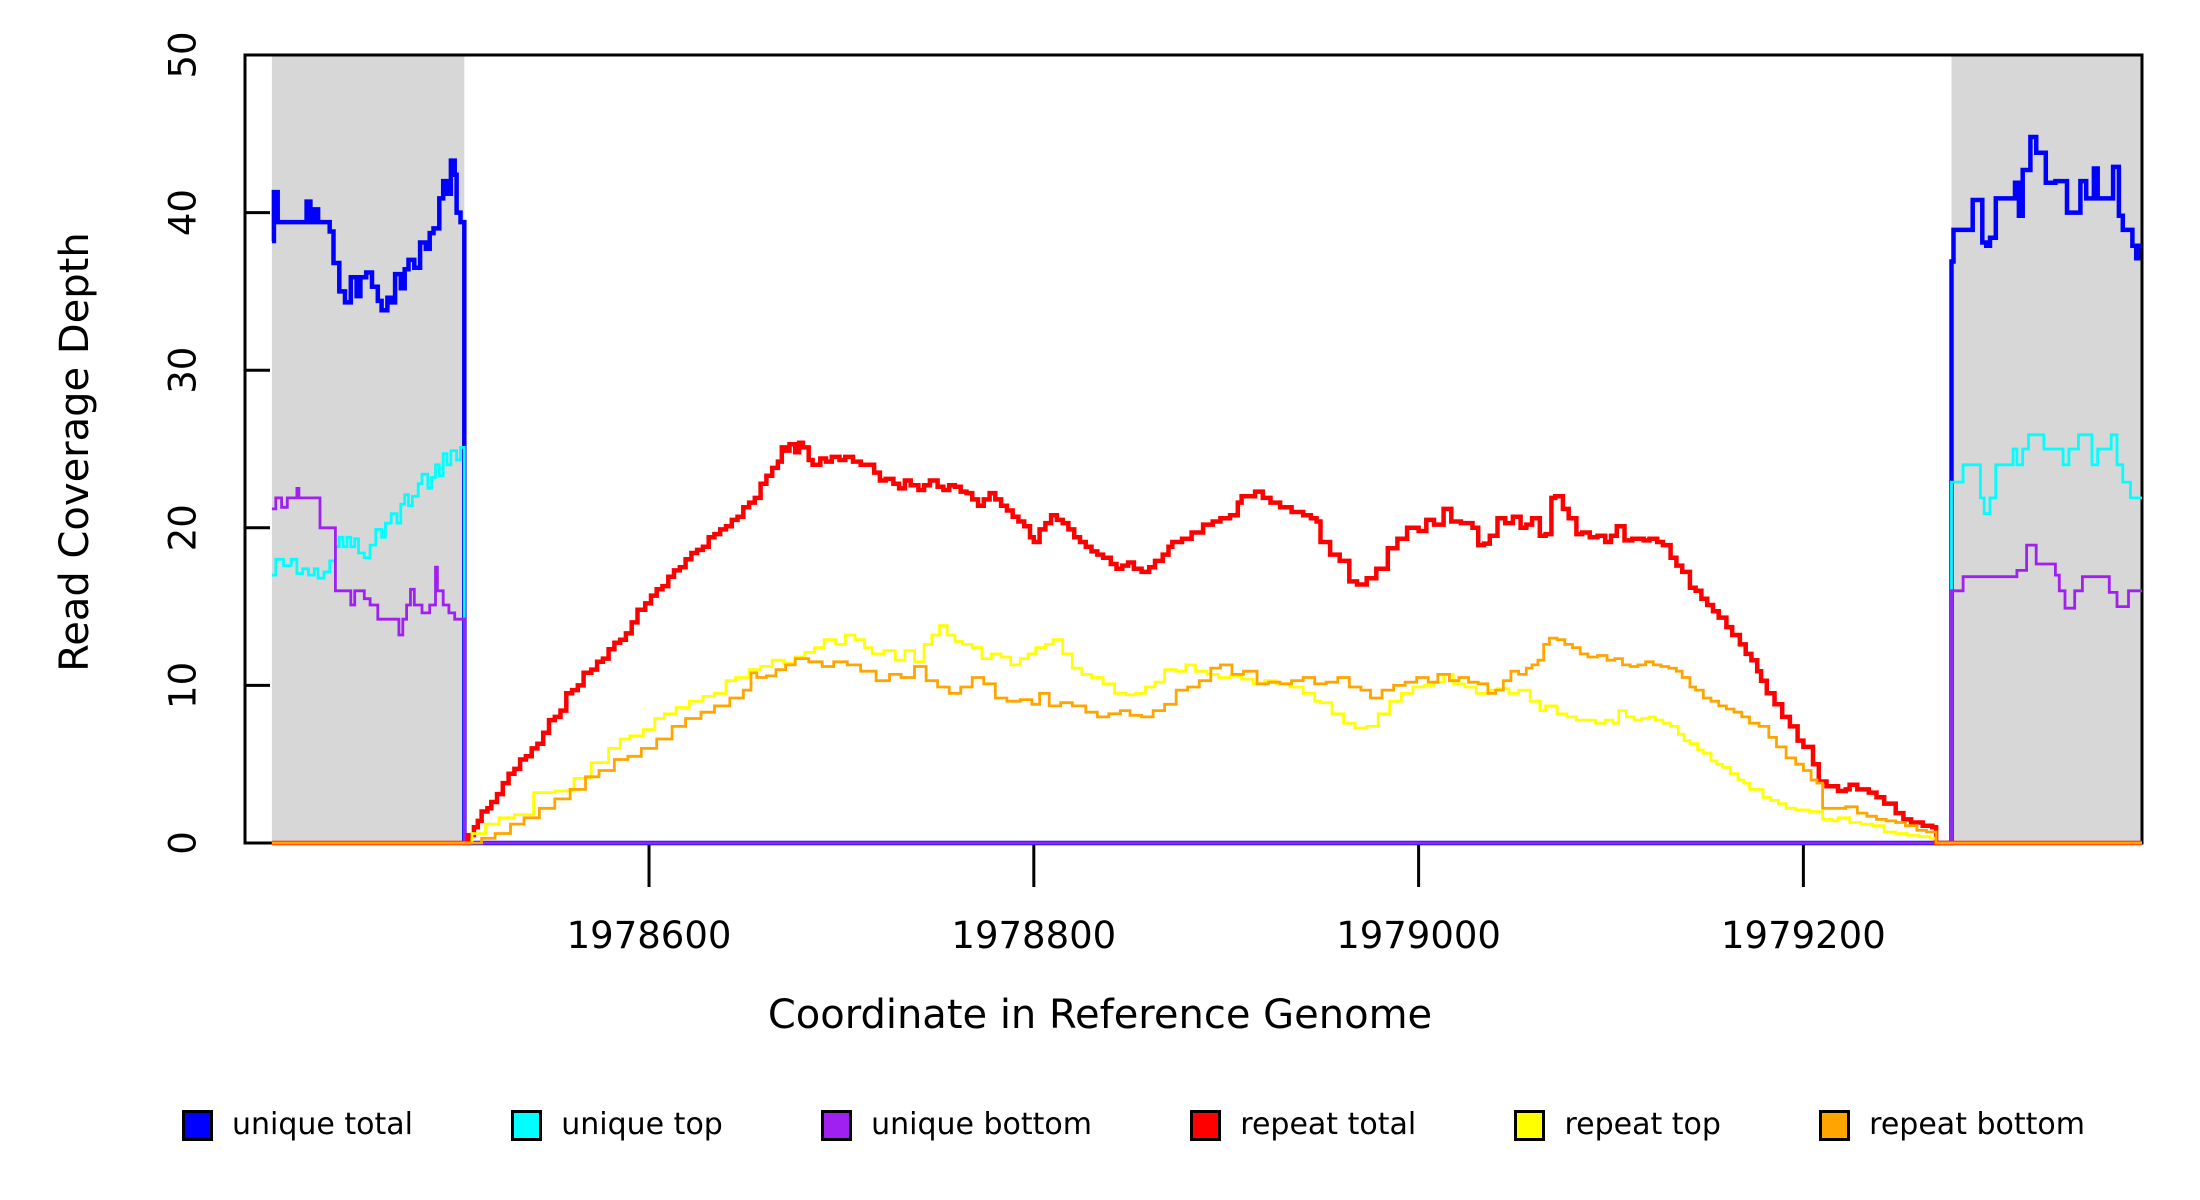  I want to click on legend-item-unique-bottom: unique bottom, so click(957, 1124).